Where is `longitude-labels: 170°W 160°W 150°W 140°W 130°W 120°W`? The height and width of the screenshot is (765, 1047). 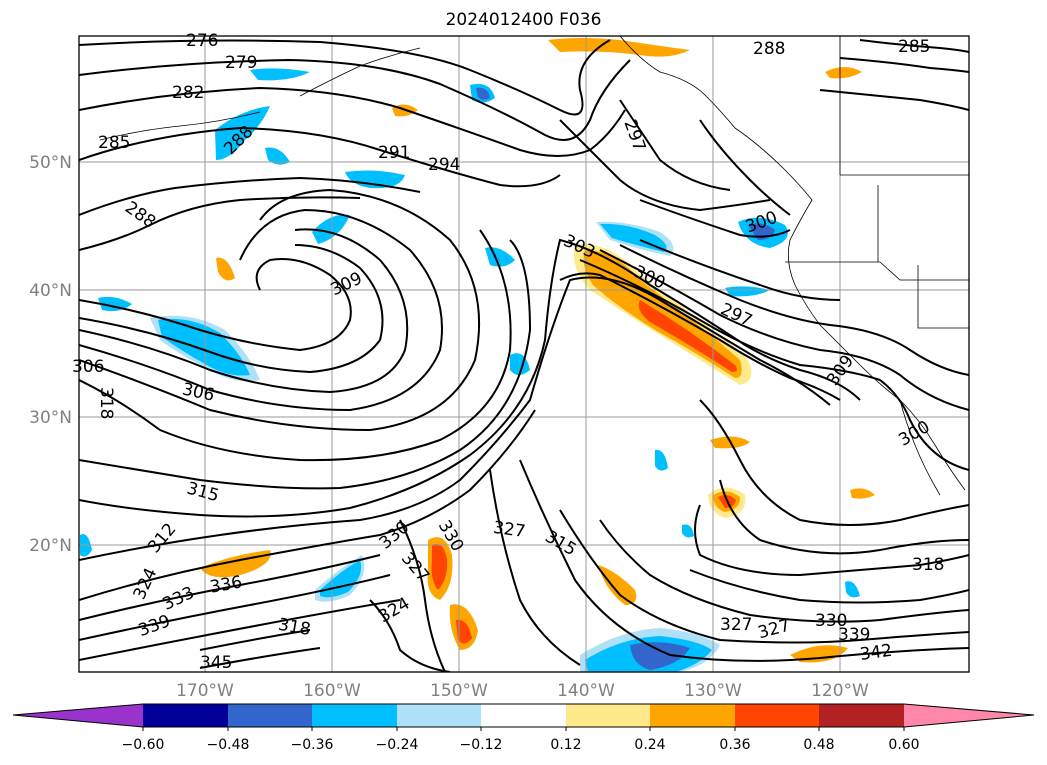 longitude-labels: 170°W 160°W 150°W 140°W 130°W 120°W is located at coordinates (522, 691).